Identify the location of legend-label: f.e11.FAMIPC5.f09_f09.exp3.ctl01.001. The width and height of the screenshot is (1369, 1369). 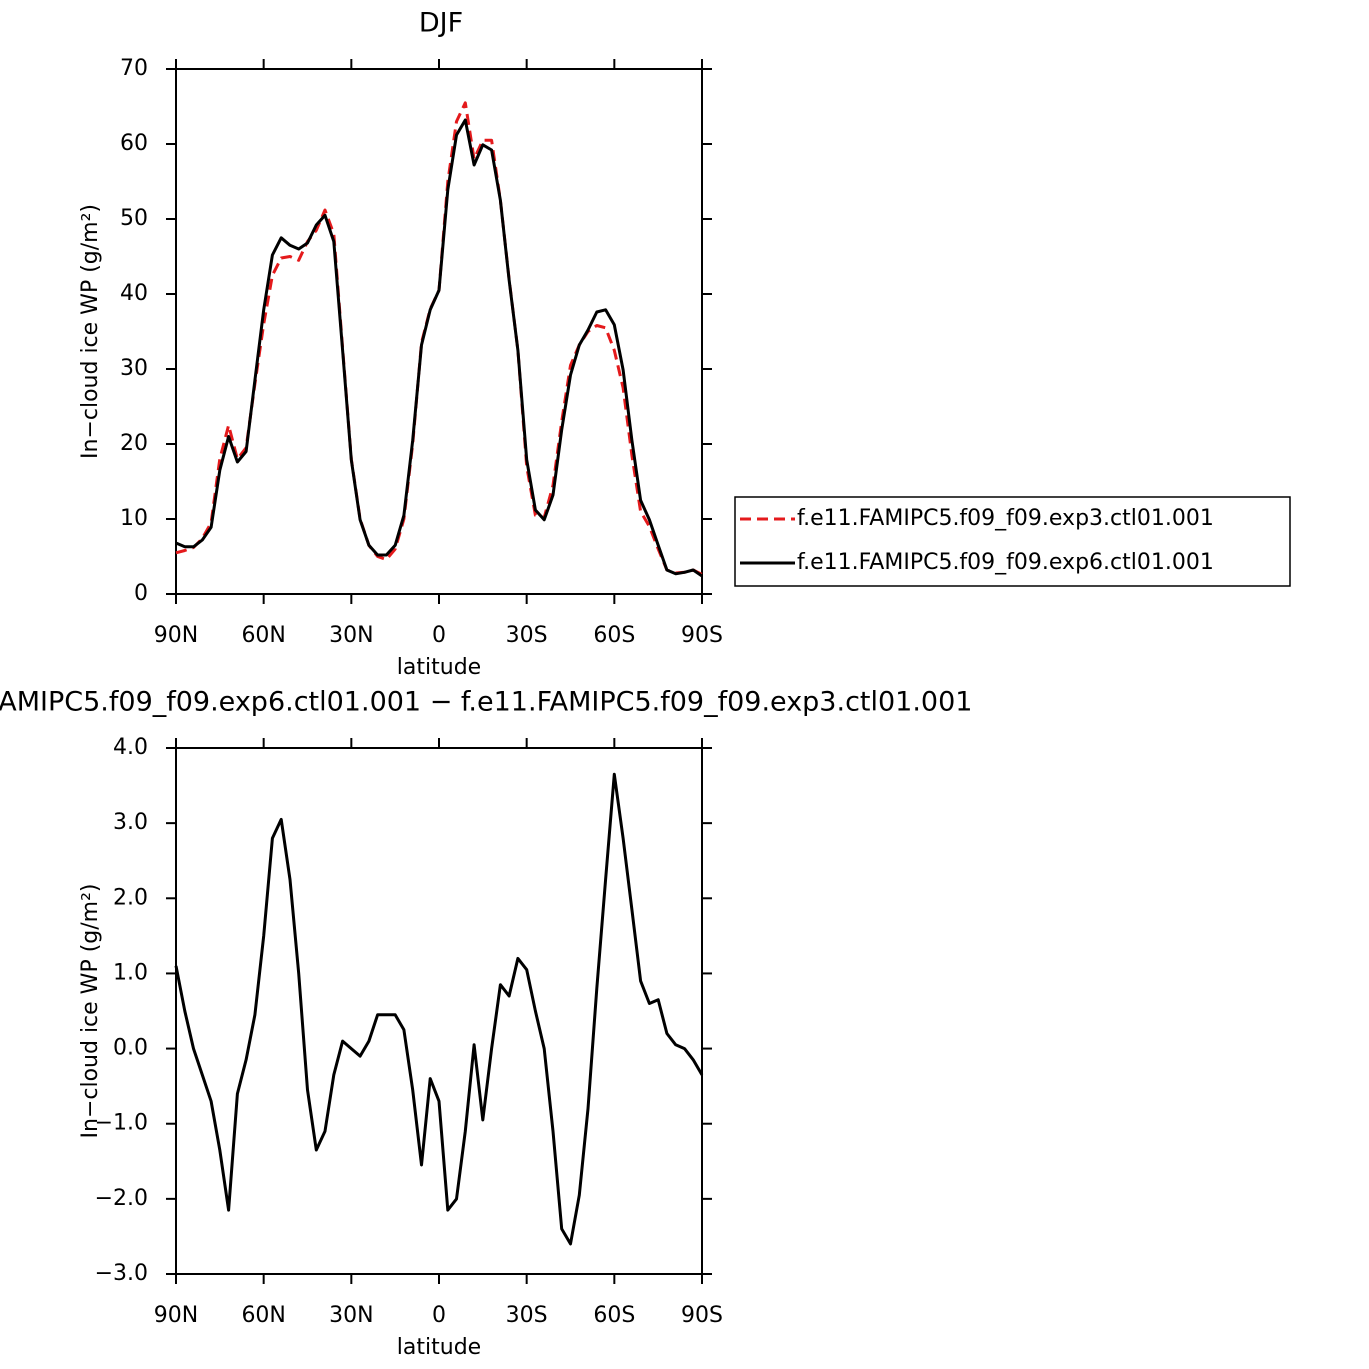
(1005, 518).